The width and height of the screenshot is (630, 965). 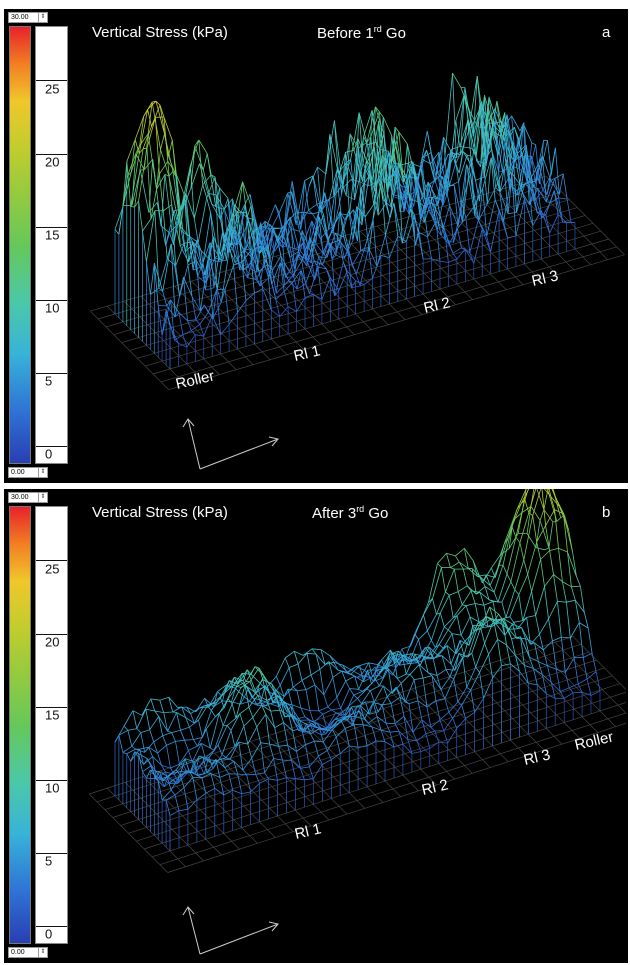 I want to click on colorbar-tick-label: 15, so click(x=52, y=235).